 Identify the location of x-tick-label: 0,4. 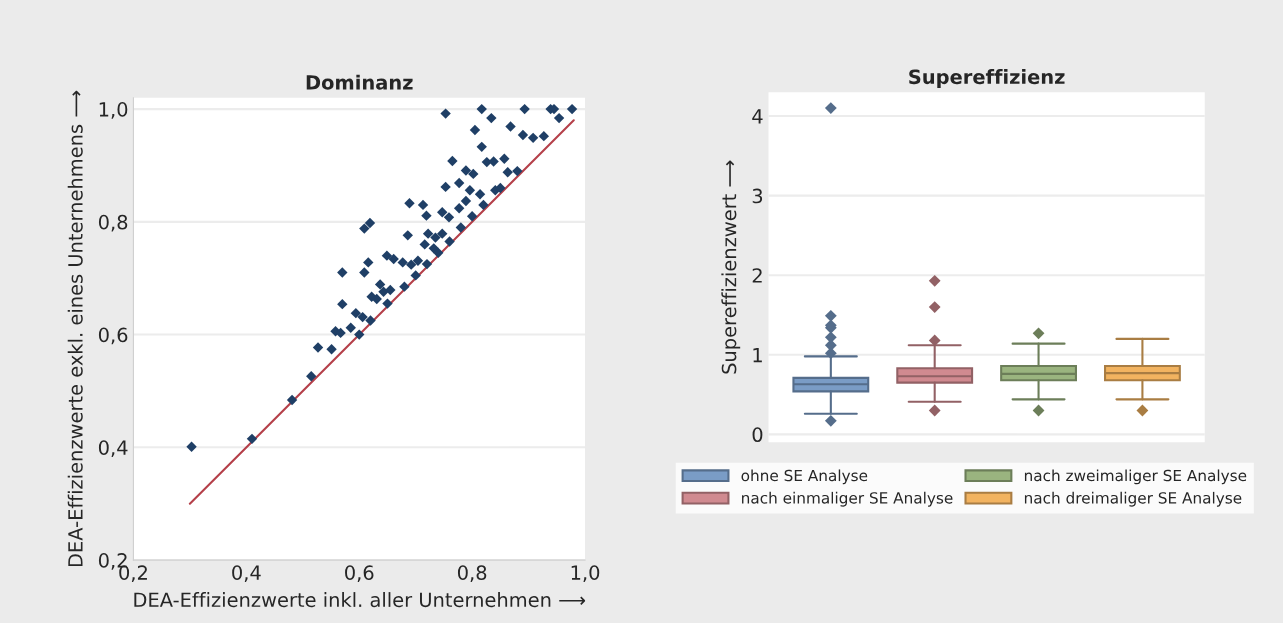
(246, 573).